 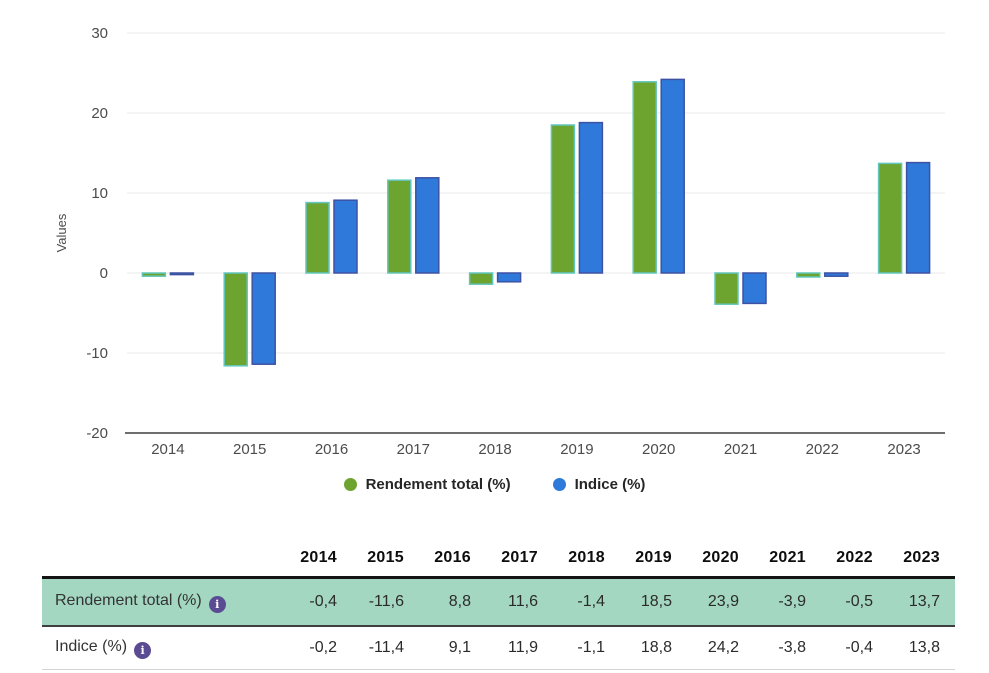 I want to click on table-header-year: 2015, so click(x=385, y=557).